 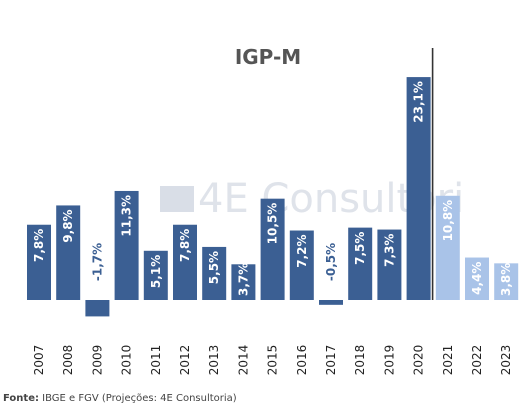 I want to click on value-label-2018: 7,5%, so click(x=360, y=248).